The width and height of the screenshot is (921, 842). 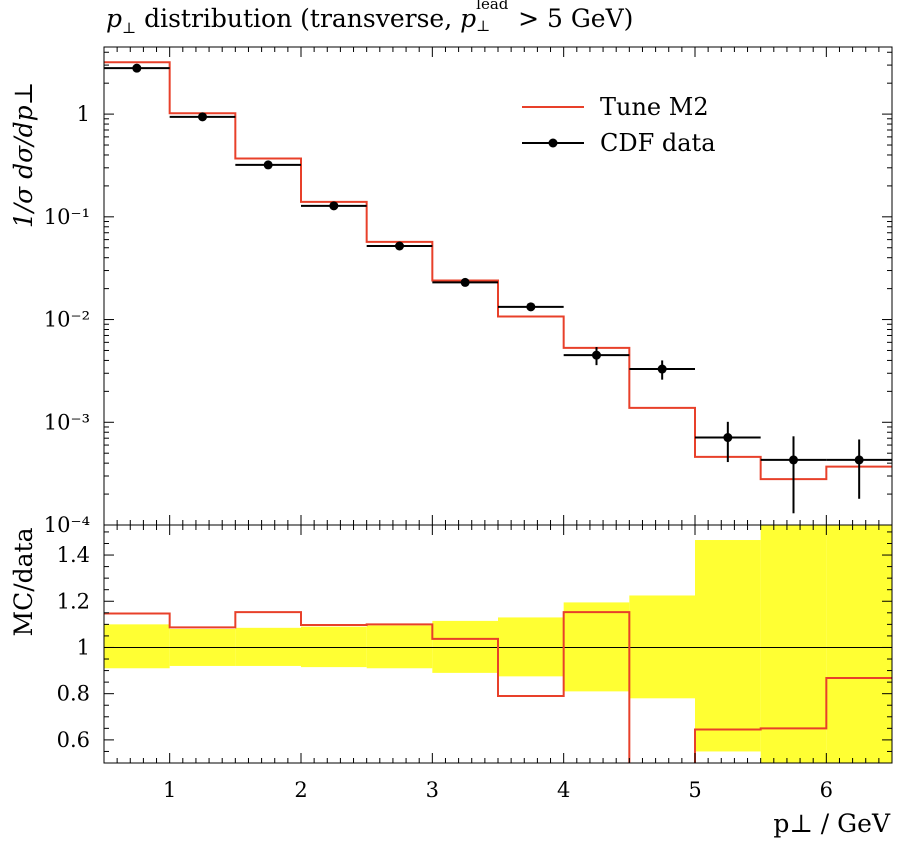 What do you see at coordinates (67, 422) in the screenshot?
I see `main-y-tick-label: 10⁻³` at bounding box center [67, 422].